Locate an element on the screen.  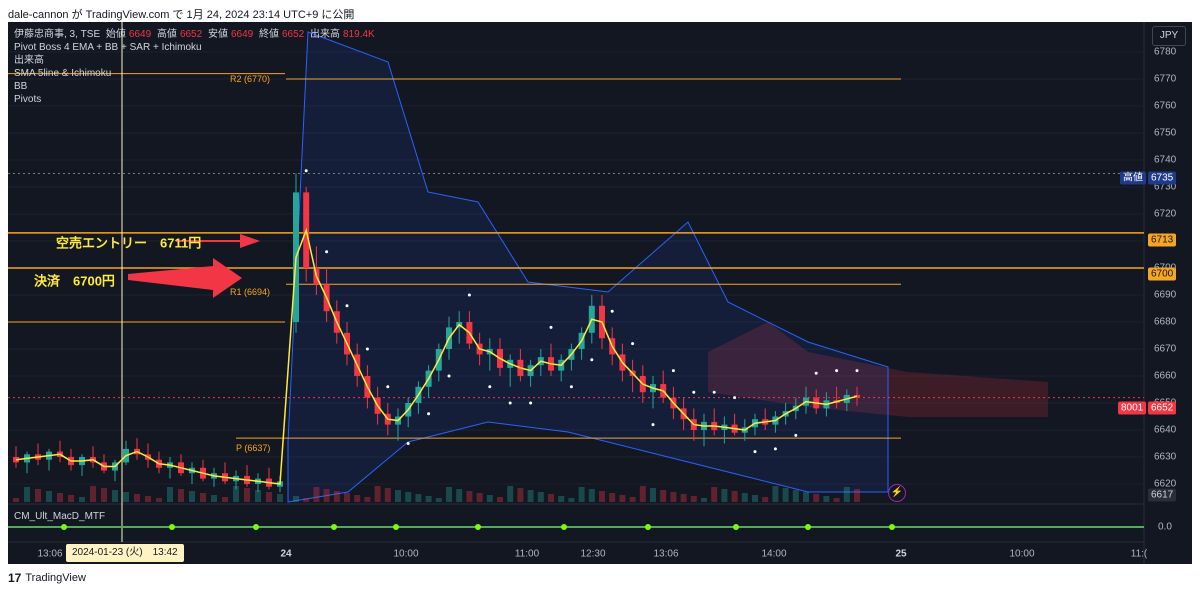
price-tick: 6680 is located at coordinates (1165, 322).